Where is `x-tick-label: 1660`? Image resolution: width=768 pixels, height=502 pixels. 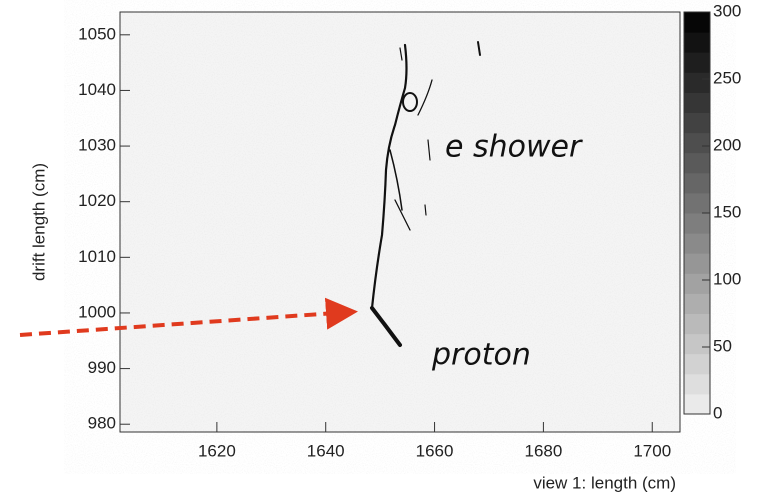 x-tick-label: 1660 is located at coordinates (435, 450).